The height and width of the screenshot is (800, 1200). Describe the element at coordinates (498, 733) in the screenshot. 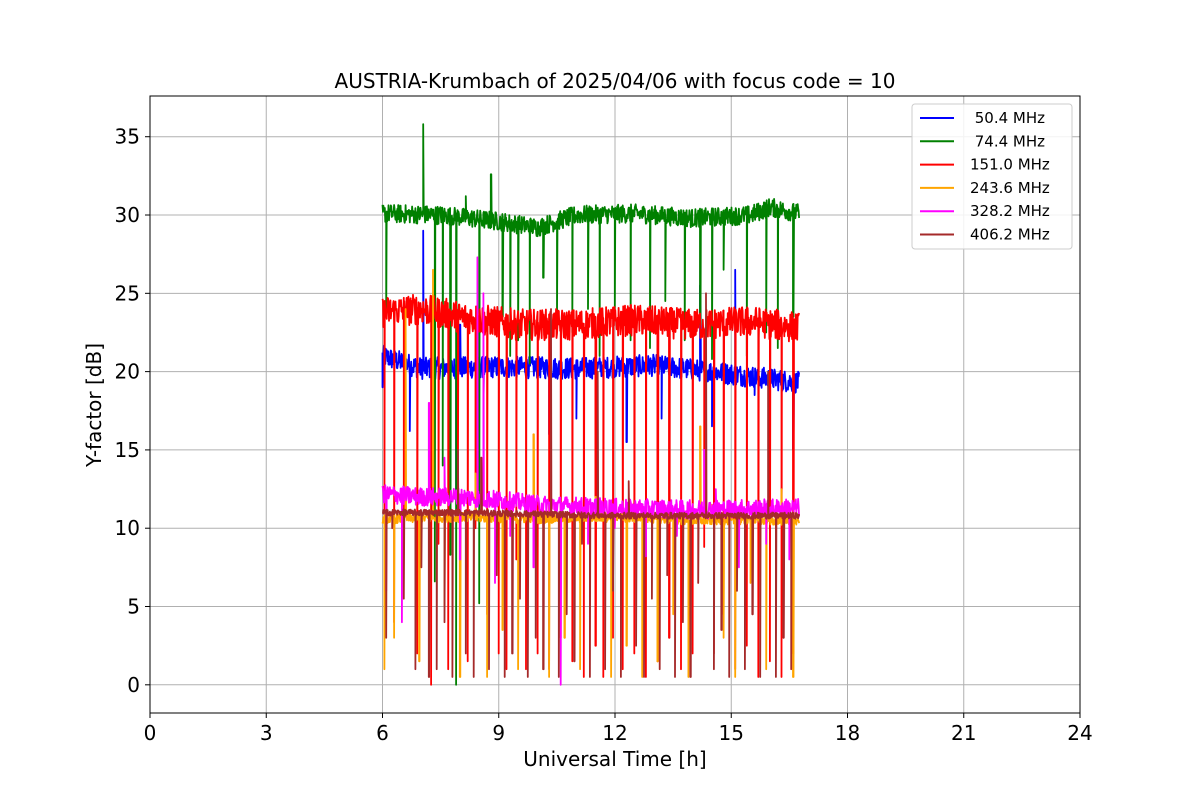

I see `x-tick-label: 9` at that location.